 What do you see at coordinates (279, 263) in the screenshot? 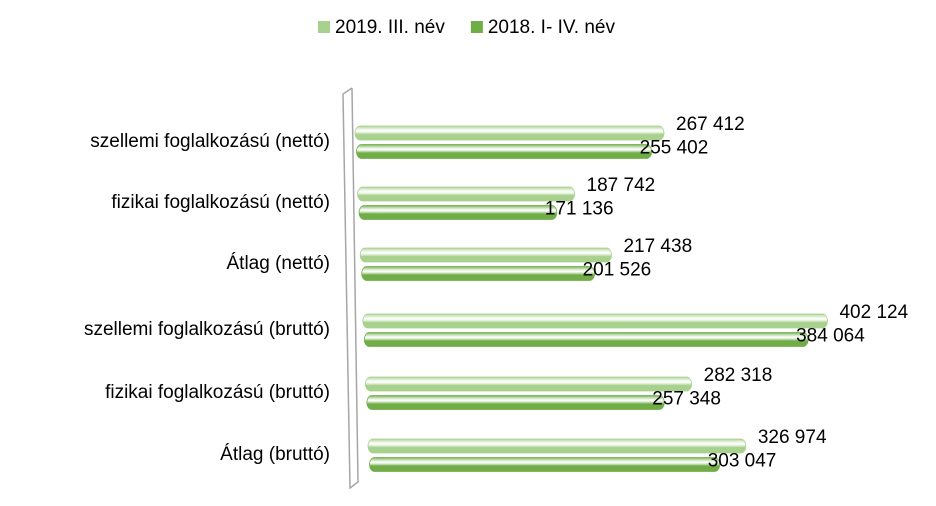
I see `y-tick-label: Átlag (nettó)` at bounding box center [279, 263].